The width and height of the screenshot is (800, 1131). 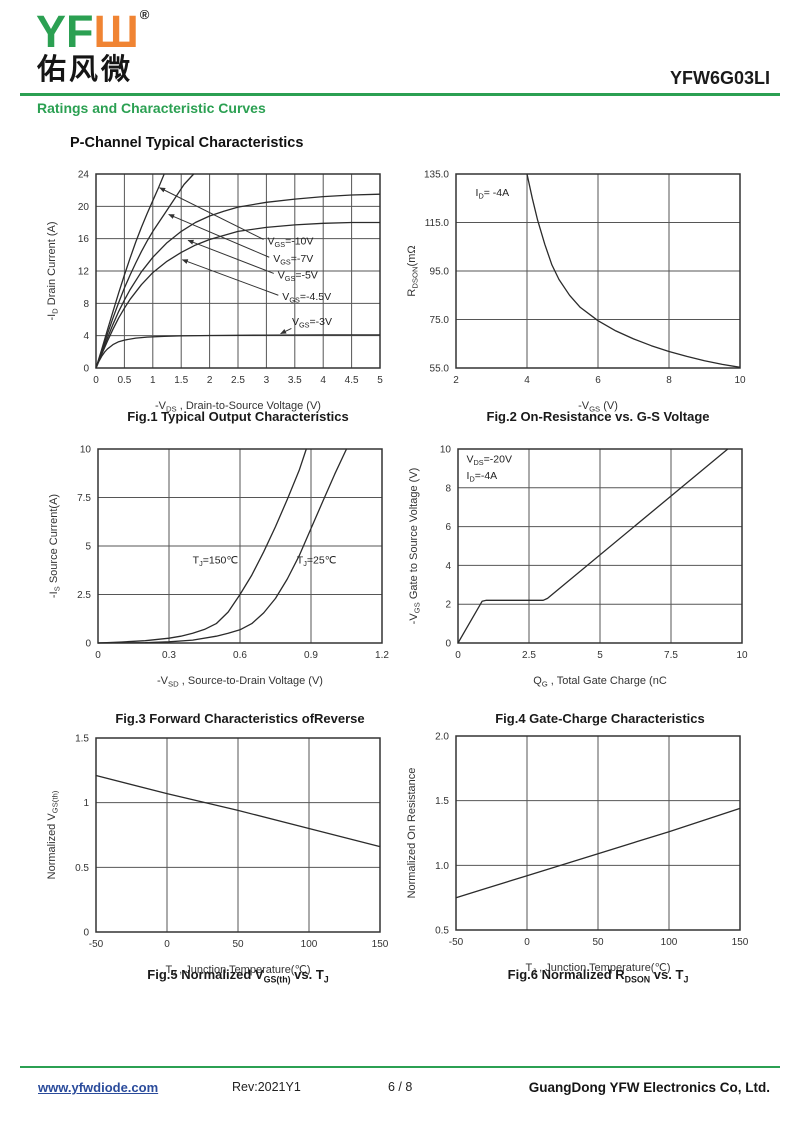 I want to click on fig1-caption: Fig.1 Typical Output Characteristics, so click(x=238, y=416).